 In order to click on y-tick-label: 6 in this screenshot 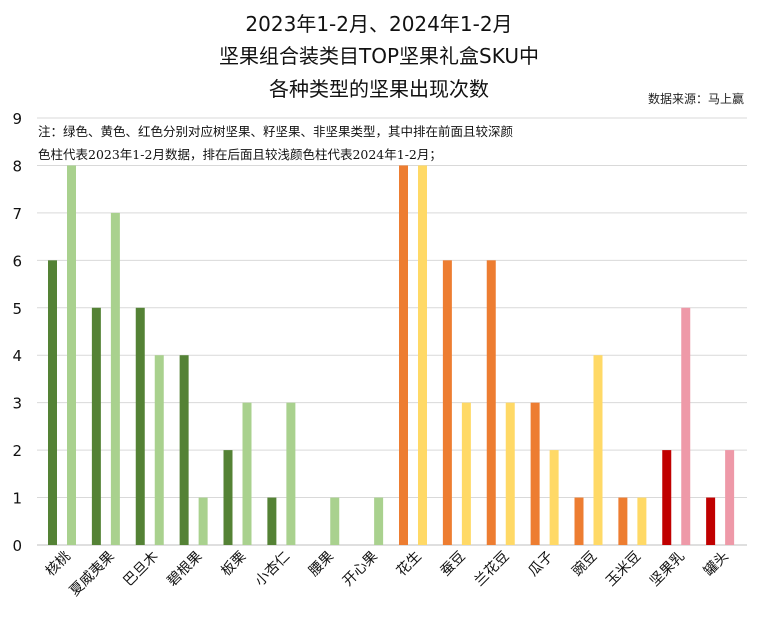, I will do `click(17, 261)`.